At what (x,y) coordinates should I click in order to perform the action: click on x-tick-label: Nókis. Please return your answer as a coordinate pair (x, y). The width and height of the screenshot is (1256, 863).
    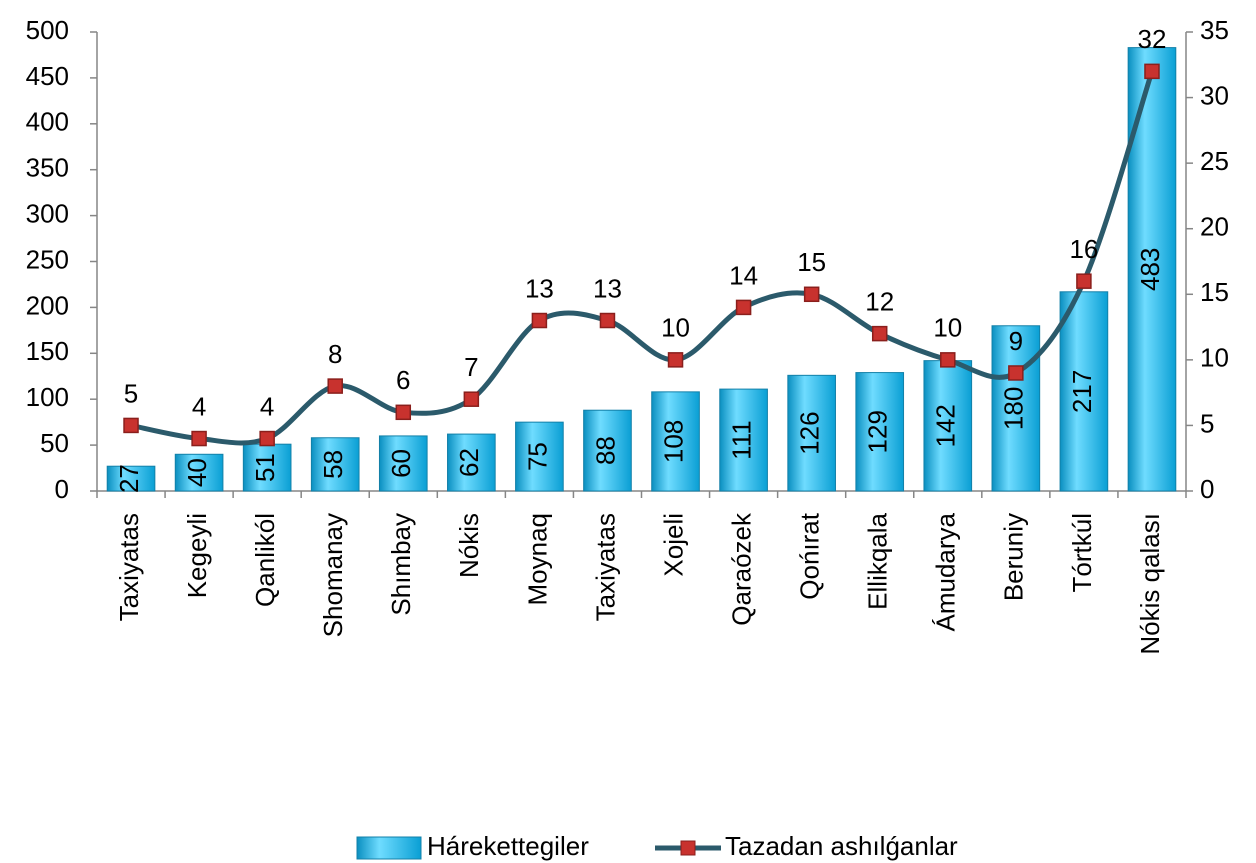
    Looking at the image, I should click on (469, 545).